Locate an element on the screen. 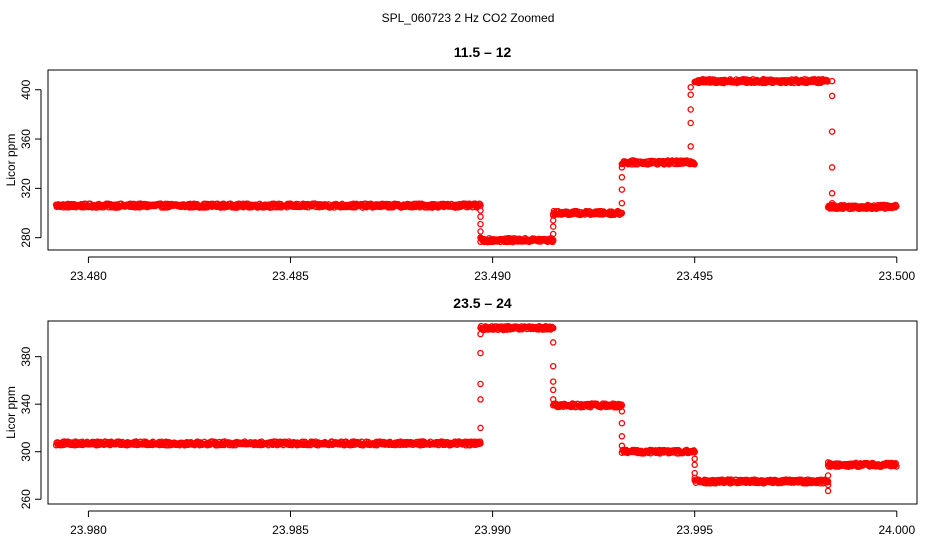 The height and width of the screenshot is (540, 936). x-axis: 23.480 23.485 23.490 23.495 23.500 is located at coordinates (492, 269).